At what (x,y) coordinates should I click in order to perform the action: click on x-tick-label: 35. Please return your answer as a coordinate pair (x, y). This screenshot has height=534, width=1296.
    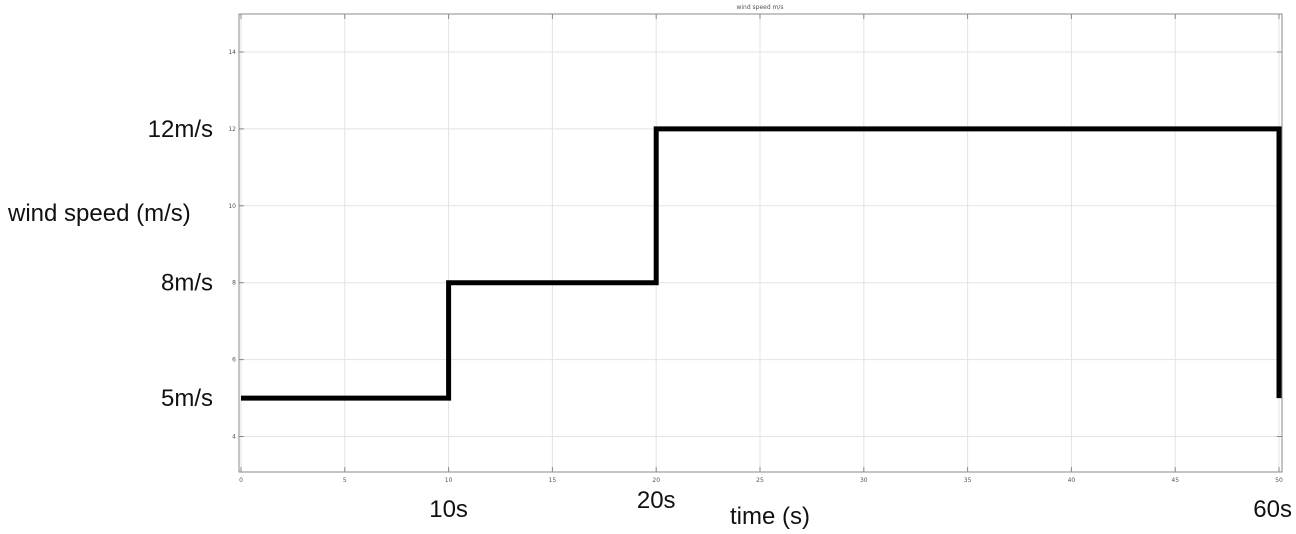
    Looking at the image, I should click on (968, 480).